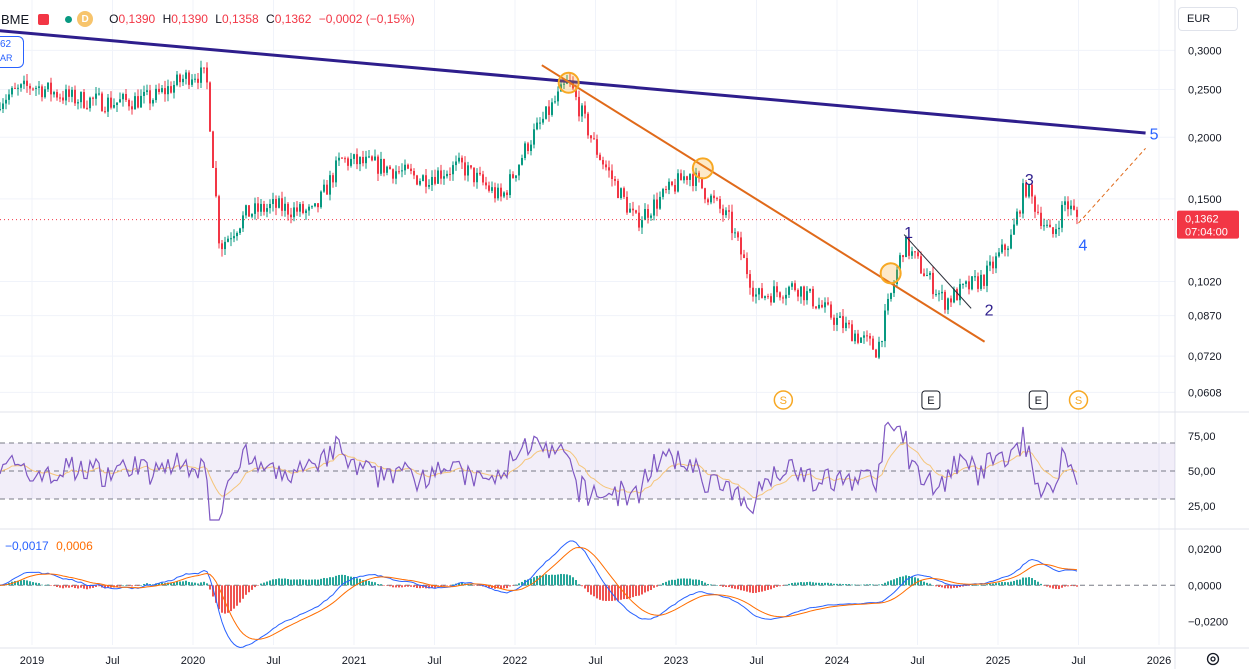  What do you see at coordinates (917, 661) in the screenshot?
I see `time-tick-label: Jul` at bounding box center [917, 661].